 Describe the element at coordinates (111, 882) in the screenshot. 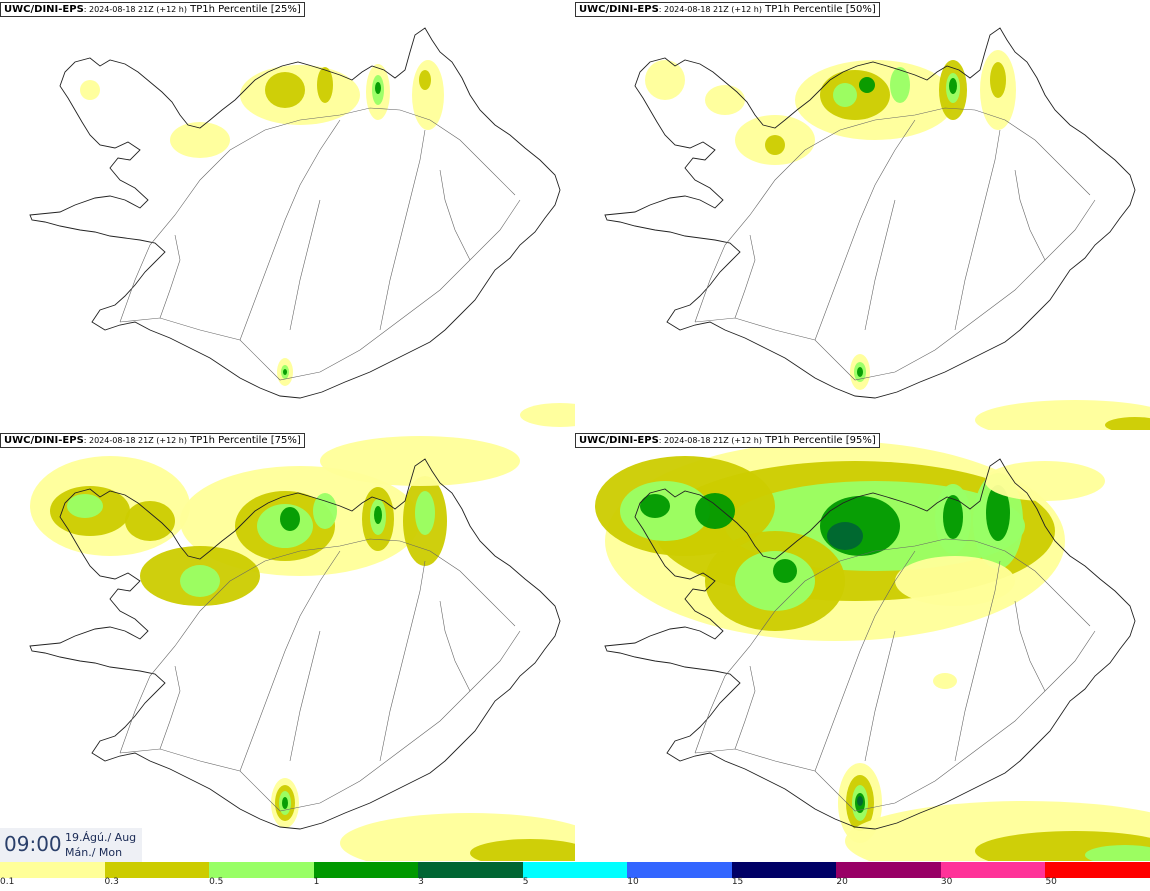

I see `colorbar-tick-label: 0.3` at that location.